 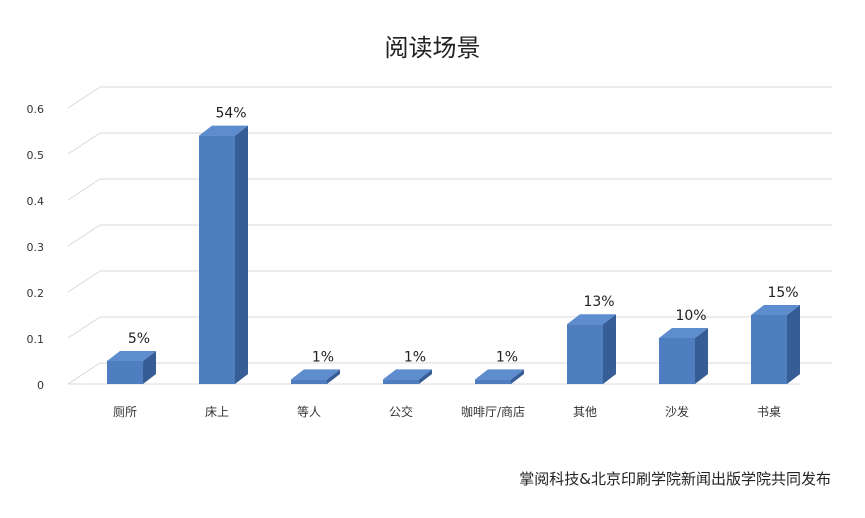 I want to click on x-tick-label: 厕所, so click(x=125, y=412).